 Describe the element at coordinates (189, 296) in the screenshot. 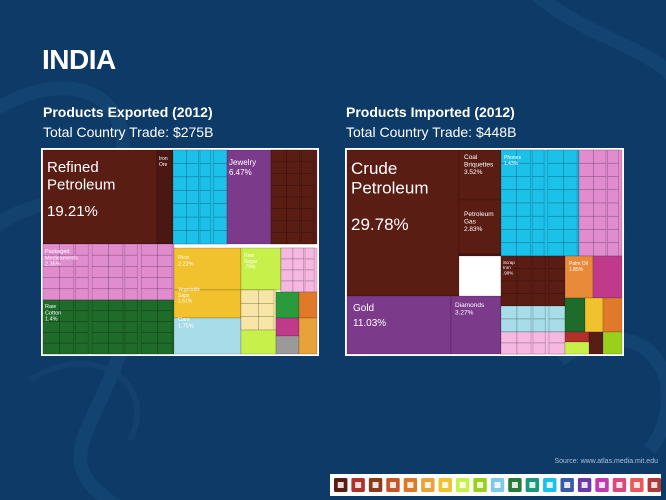

I see `export-label-vegetable-saps: Vegetable Saps 1.61%` at that location.